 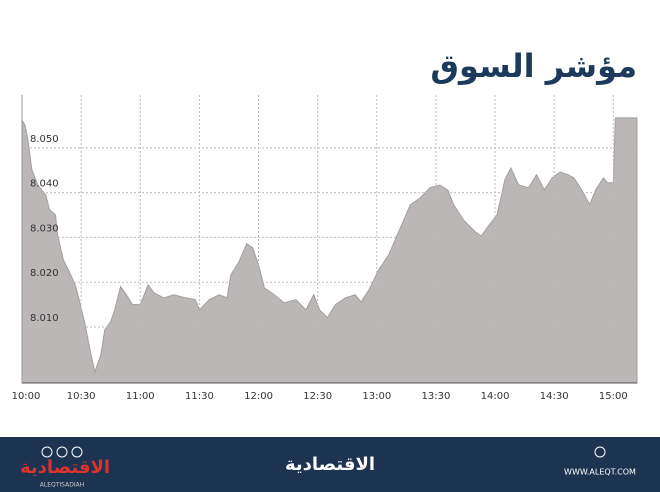 I want to click on x-tick-label: 13:00, so click(x=376, y=396).